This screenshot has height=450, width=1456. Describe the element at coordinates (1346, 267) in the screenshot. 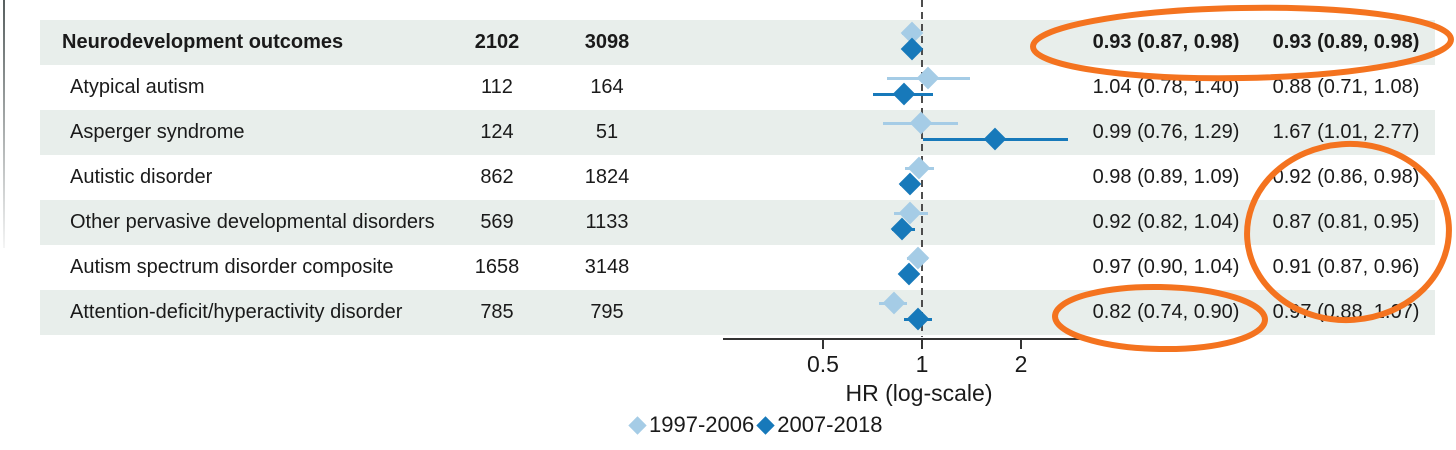

I see `hr-2007-2018: 0.91 (0.87, 0.96)` at that location.